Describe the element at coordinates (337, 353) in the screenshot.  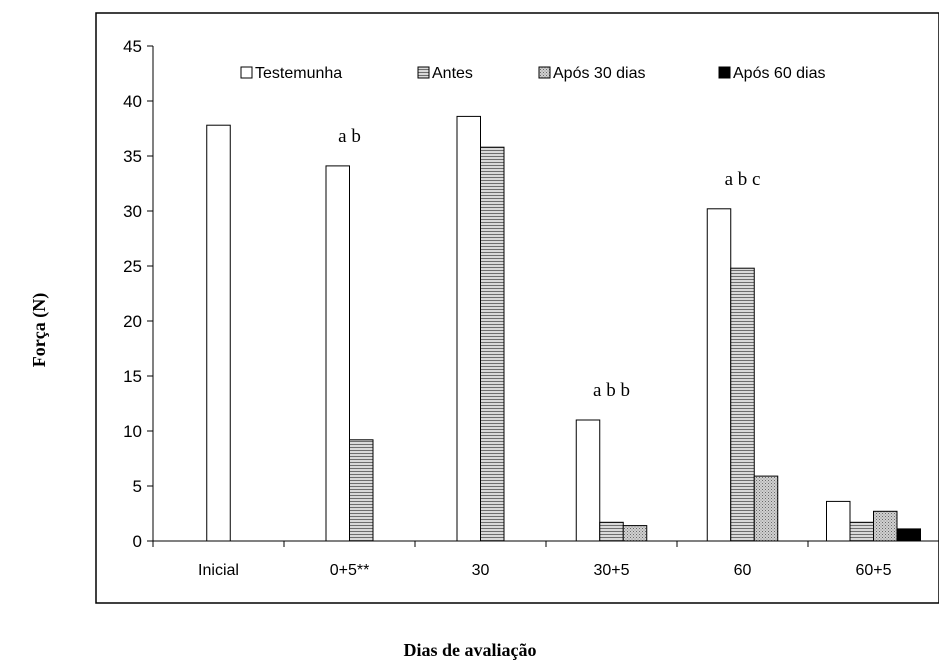
I see `bar-testemunha-0-5-` at that location.